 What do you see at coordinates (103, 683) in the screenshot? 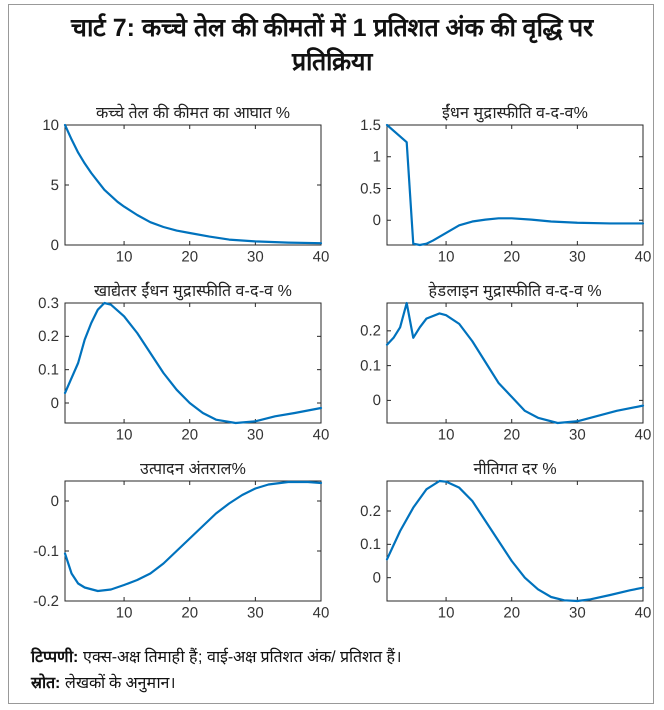
I see `text: स्रोत: लेखकों के अनुमान।` at bounding box center [103, 683].